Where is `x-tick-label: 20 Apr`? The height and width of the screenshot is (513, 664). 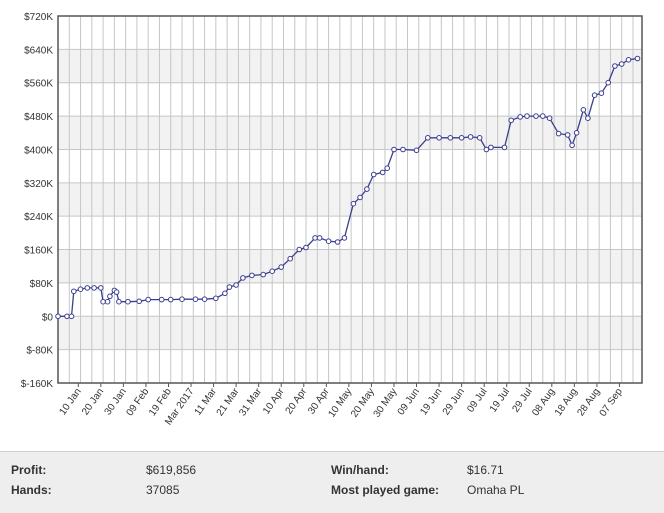
x-tick-label: 20 Apr is located at coordinates (297, 401).